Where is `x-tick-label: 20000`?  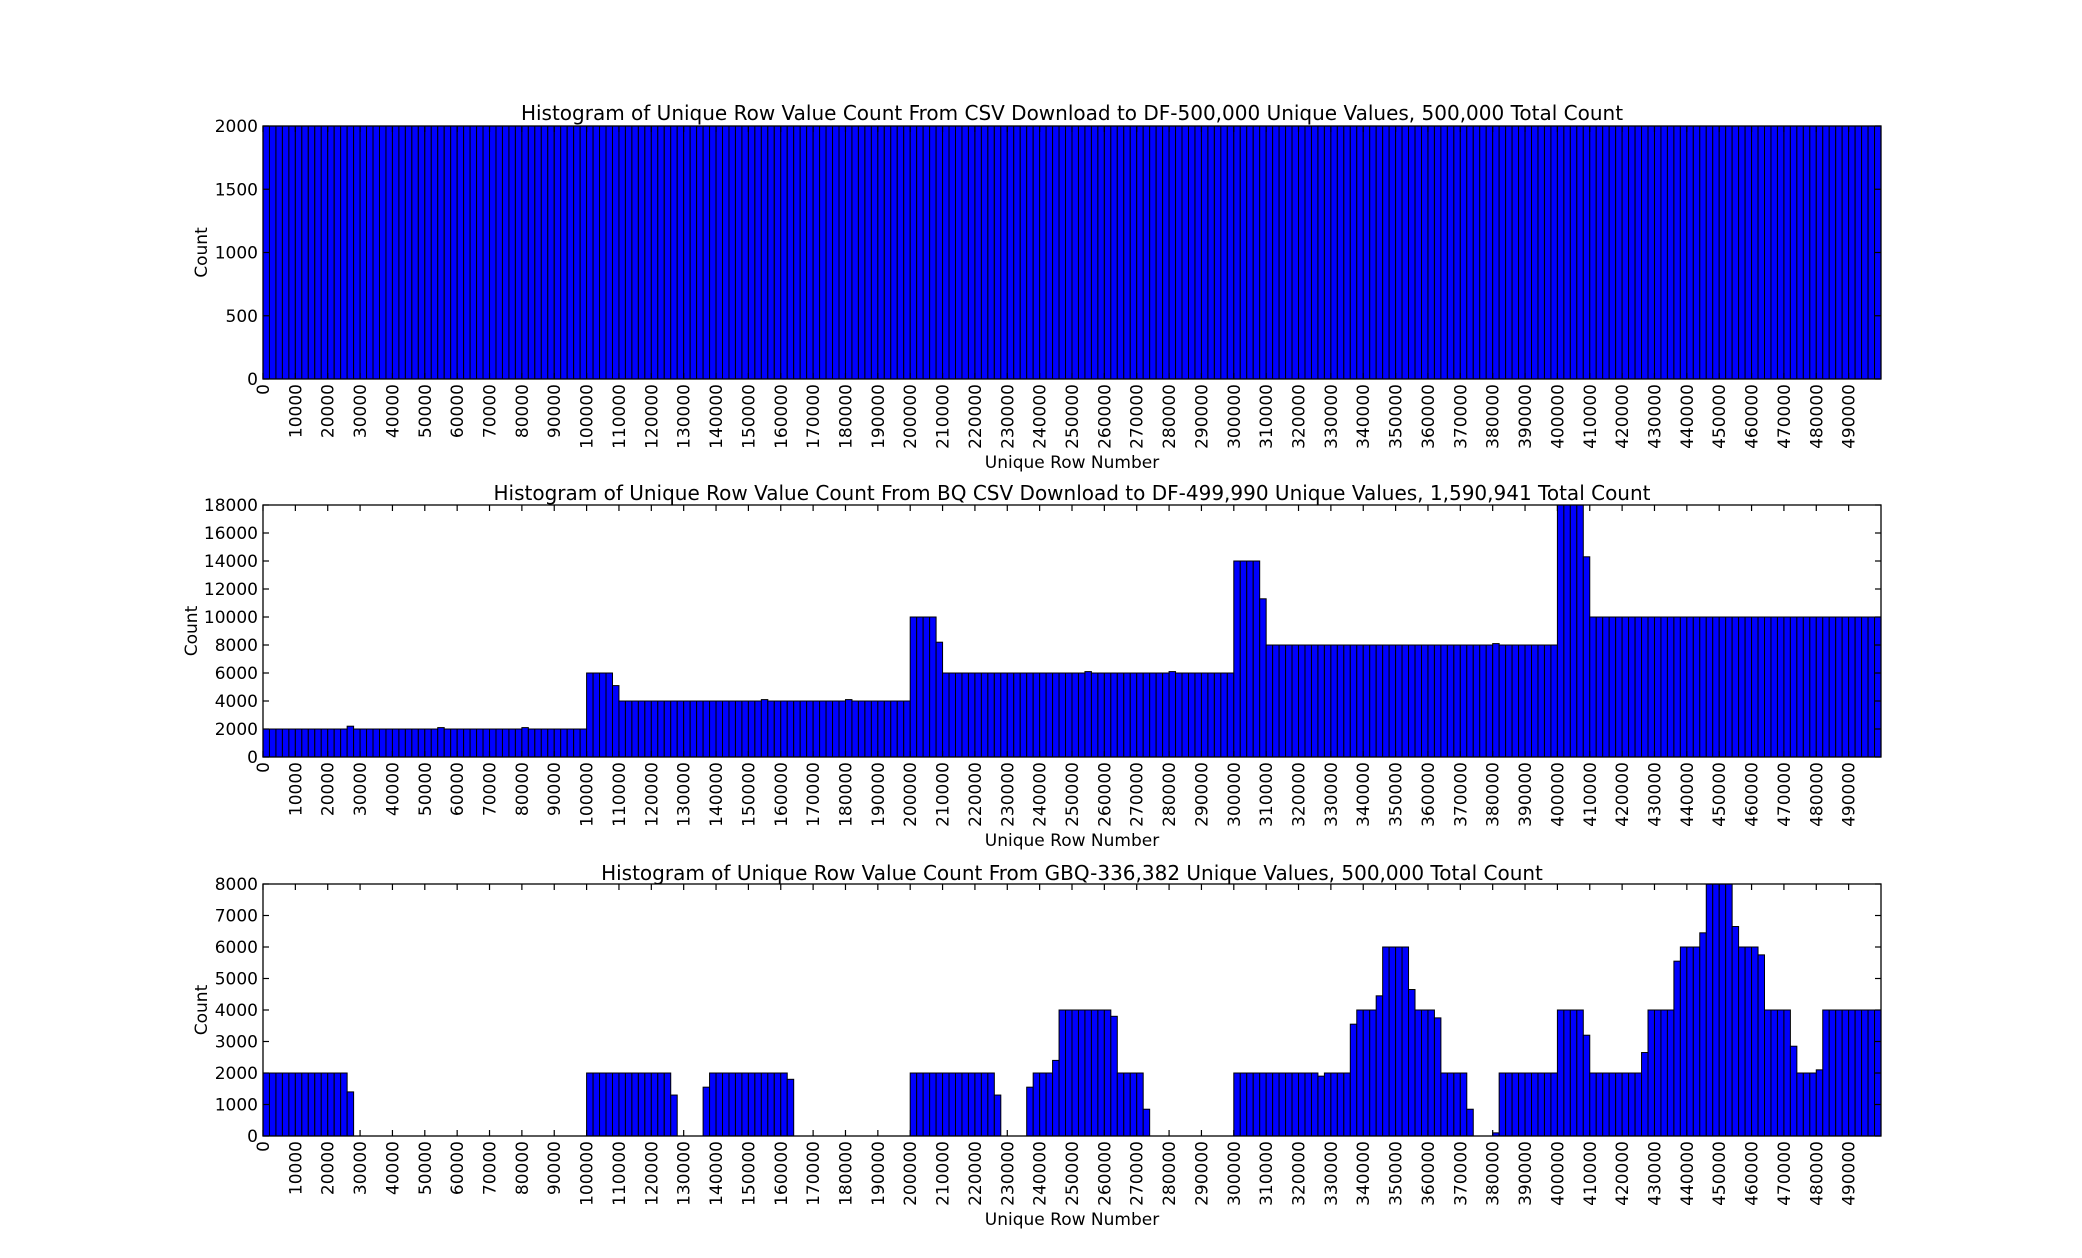 x-tick-label: 20000 is located at coordinates (329, 1168).